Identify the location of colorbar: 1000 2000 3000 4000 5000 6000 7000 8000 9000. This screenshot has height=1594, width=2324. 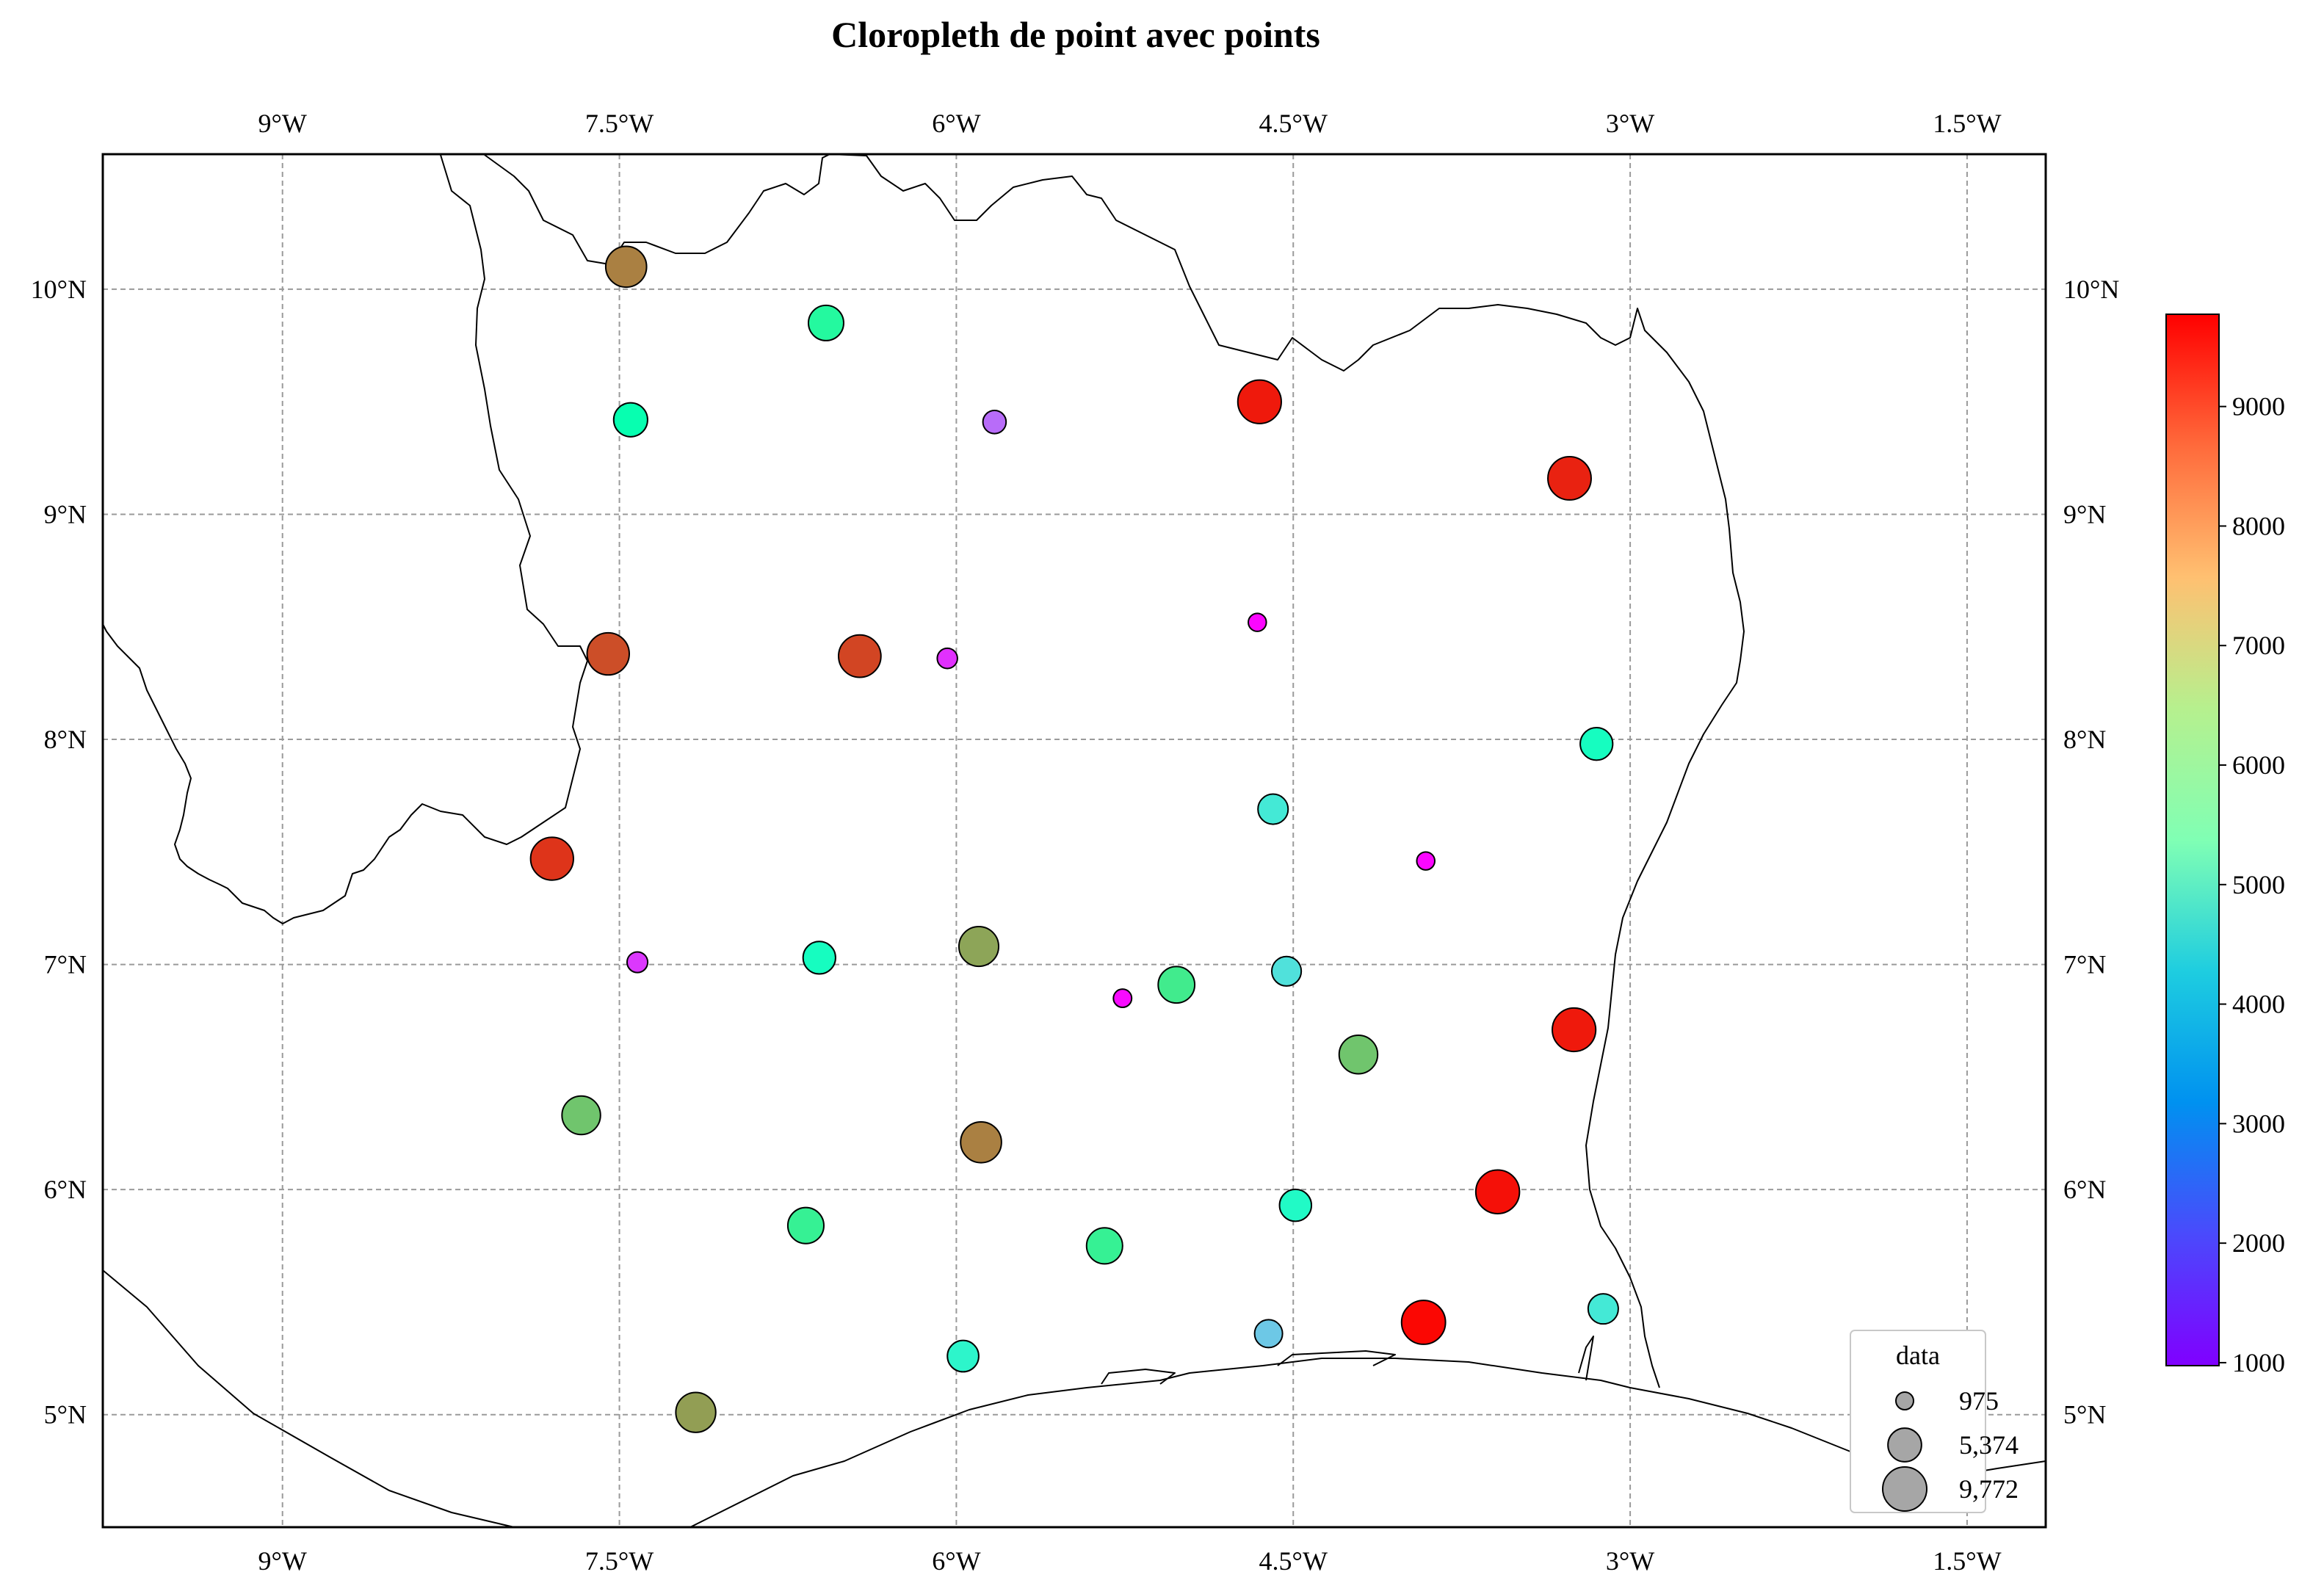
(2225, 845).